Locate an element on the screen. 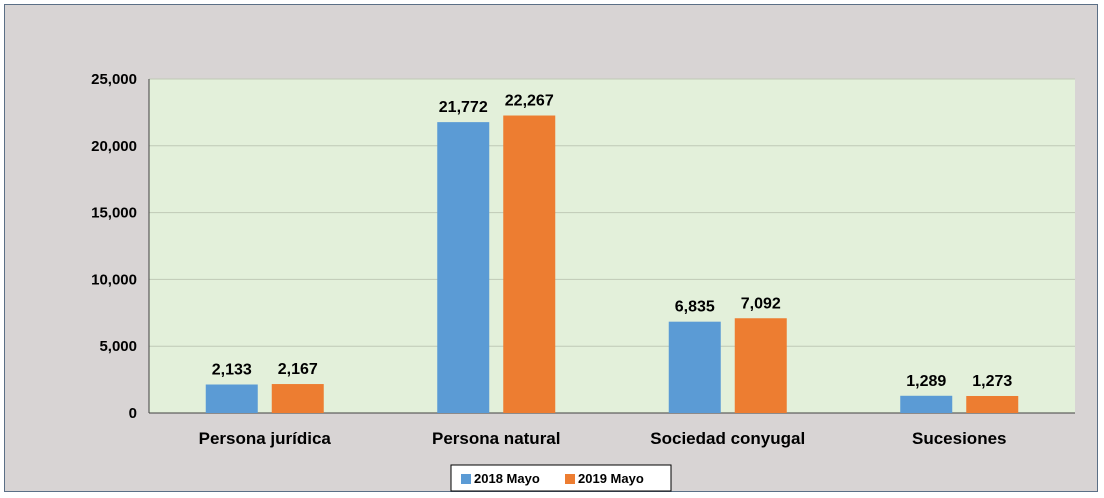  legend-entry: 2018 Mayo is located at coordinates (507, 478).